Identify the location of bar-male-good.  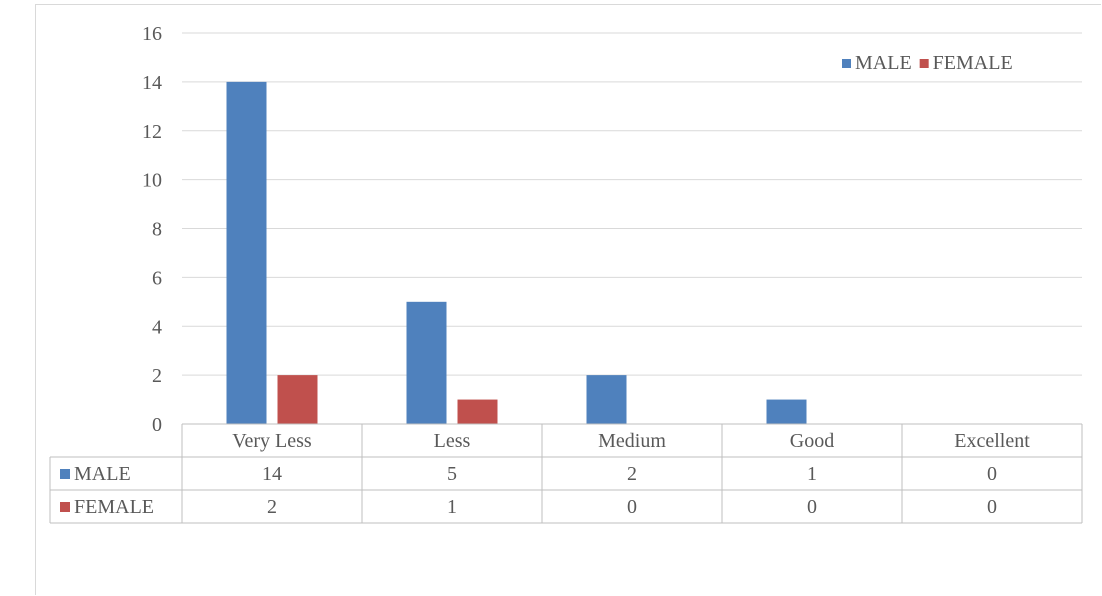
(786, 411).